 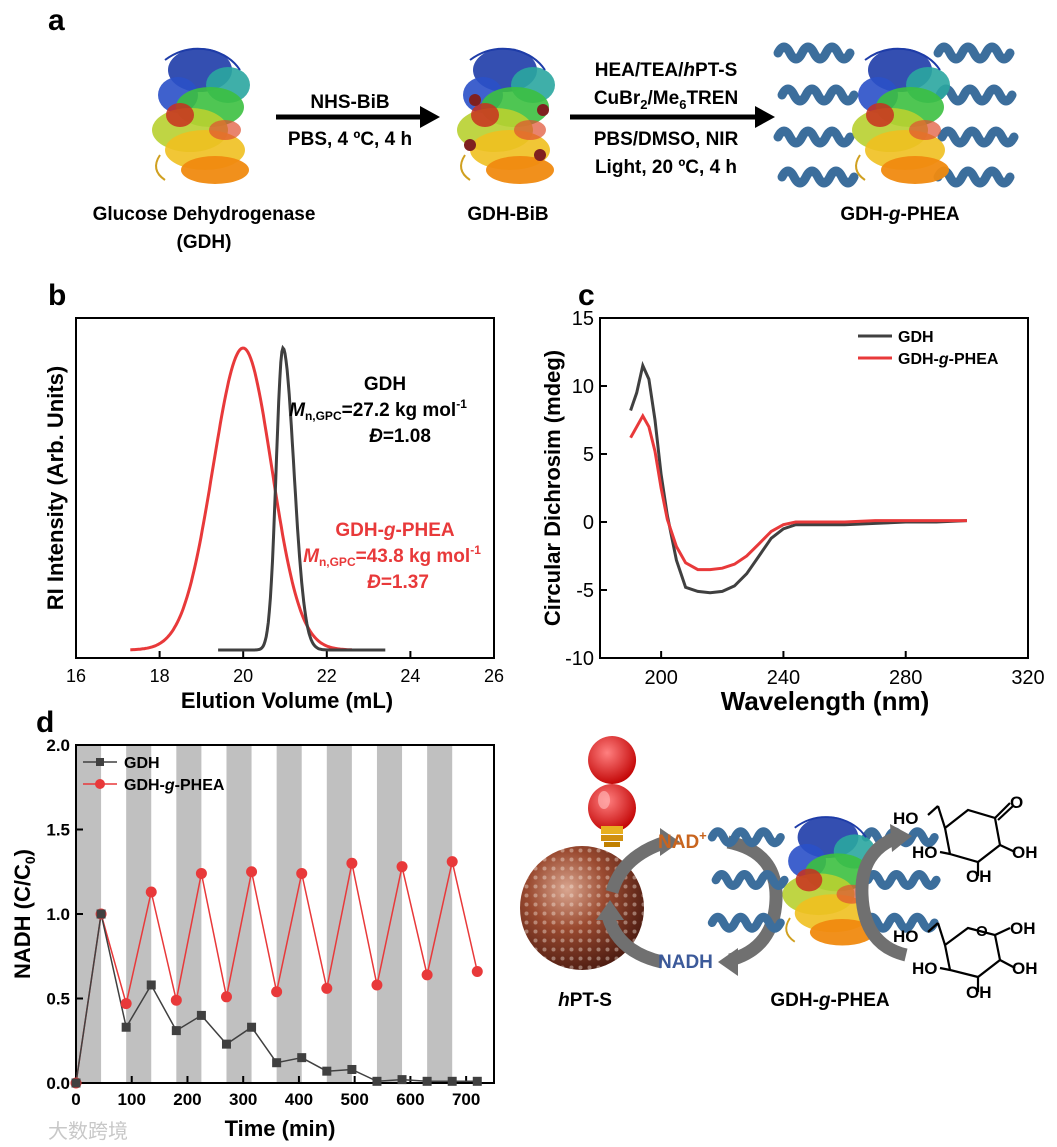 What do you see at coordinates (142, 763) in the screenshot?
I see `legend-d-gdh: GDH` at bounding box center [142, 763].